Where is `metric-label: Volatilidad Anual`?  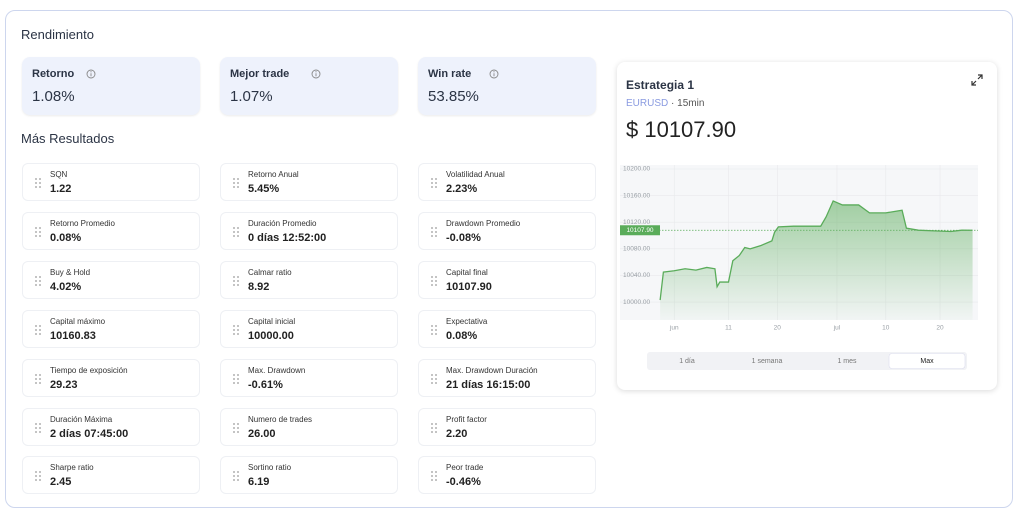
metric-label: Volatilidad Anual is located at coordinates (475, 174).